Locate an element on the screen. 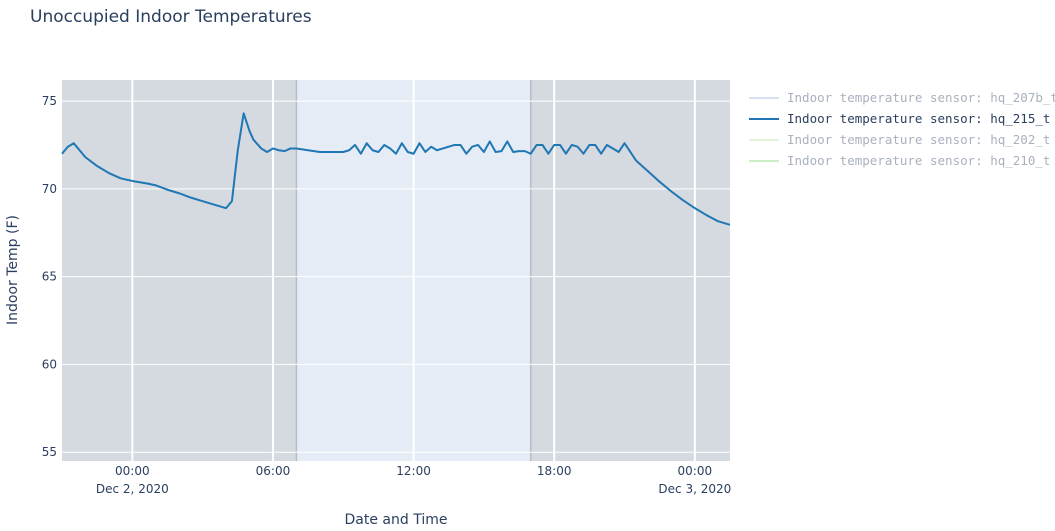 This screenshot has height=531, width=1055. legend-item: Indoor temperature sensor: hq_210_t is located at coordinates (899, 160).